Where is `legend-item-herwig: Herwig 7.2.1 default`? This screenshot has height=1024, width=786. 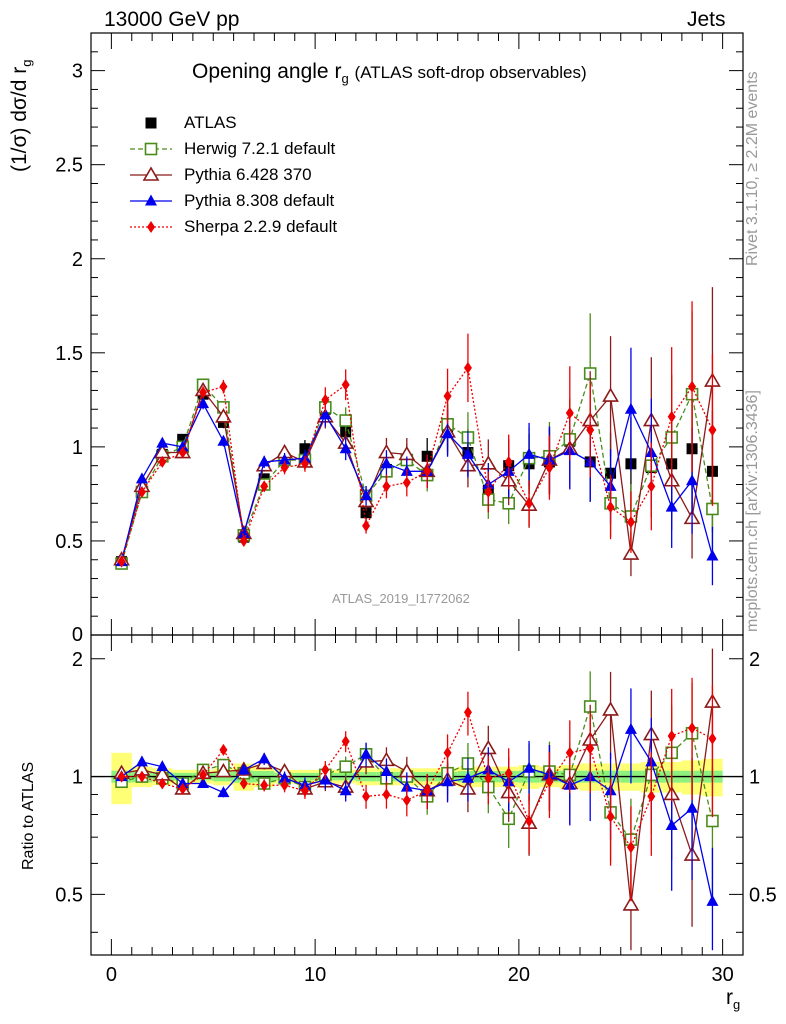 legend-item-herwig: Herwig 7.2.1 default is located at coordinates (232, 149).